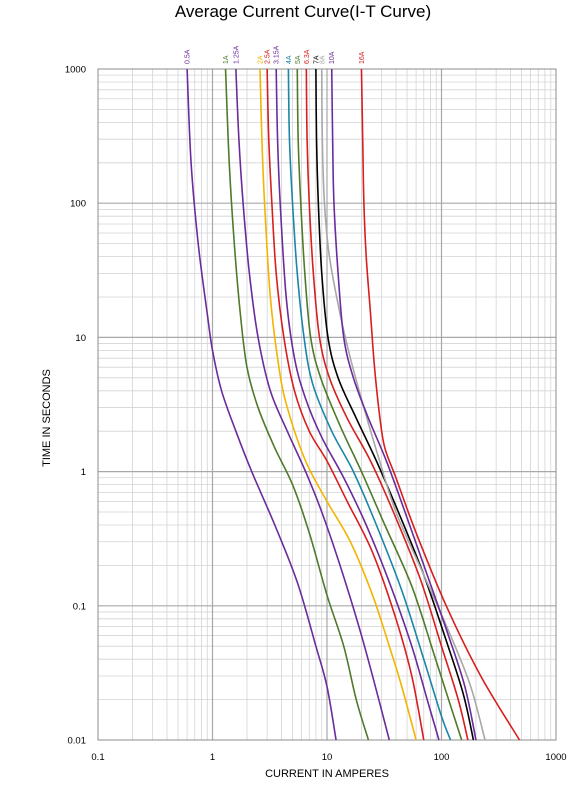  Describe the element at coordinates (47, 418) in the screenshot. I see `y-axis-label: TIME IN SECONDS` at that location.